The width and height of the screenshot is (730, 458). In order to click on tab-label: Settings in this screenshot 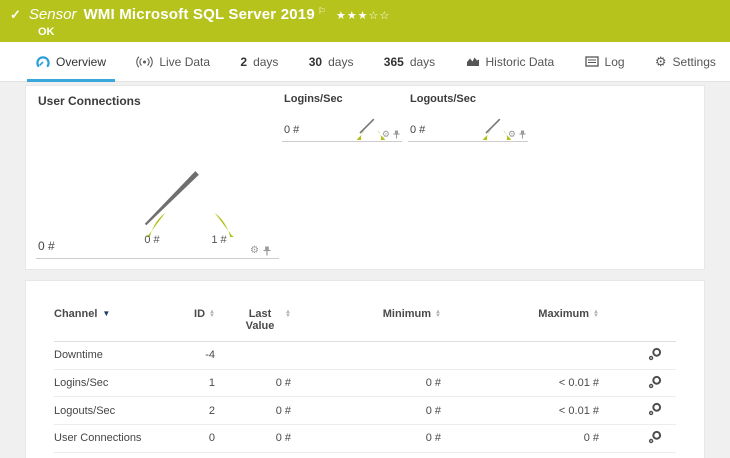, I will do `click(694, 61)`.